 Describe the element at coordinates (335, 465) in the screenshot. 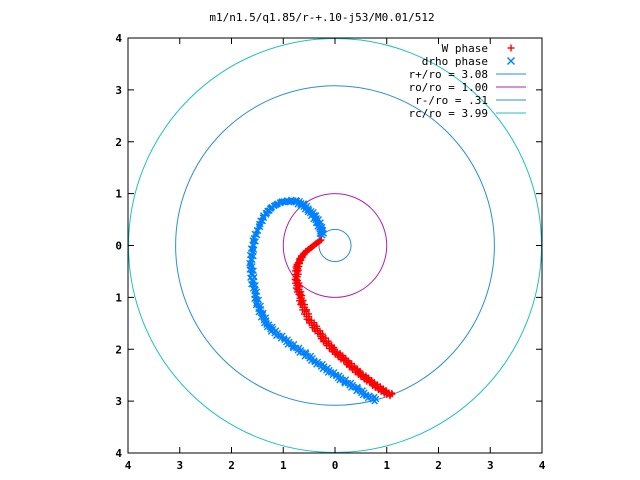

I see `x-tick-label: 0` at that location.